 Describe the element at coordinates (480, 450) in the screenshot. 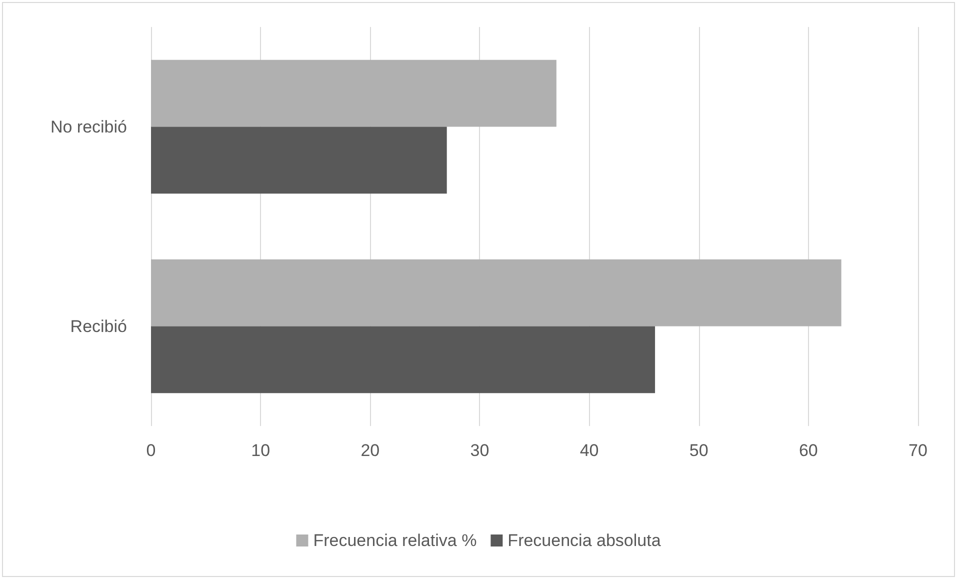

I see `x-tick-label: 30` at that location.